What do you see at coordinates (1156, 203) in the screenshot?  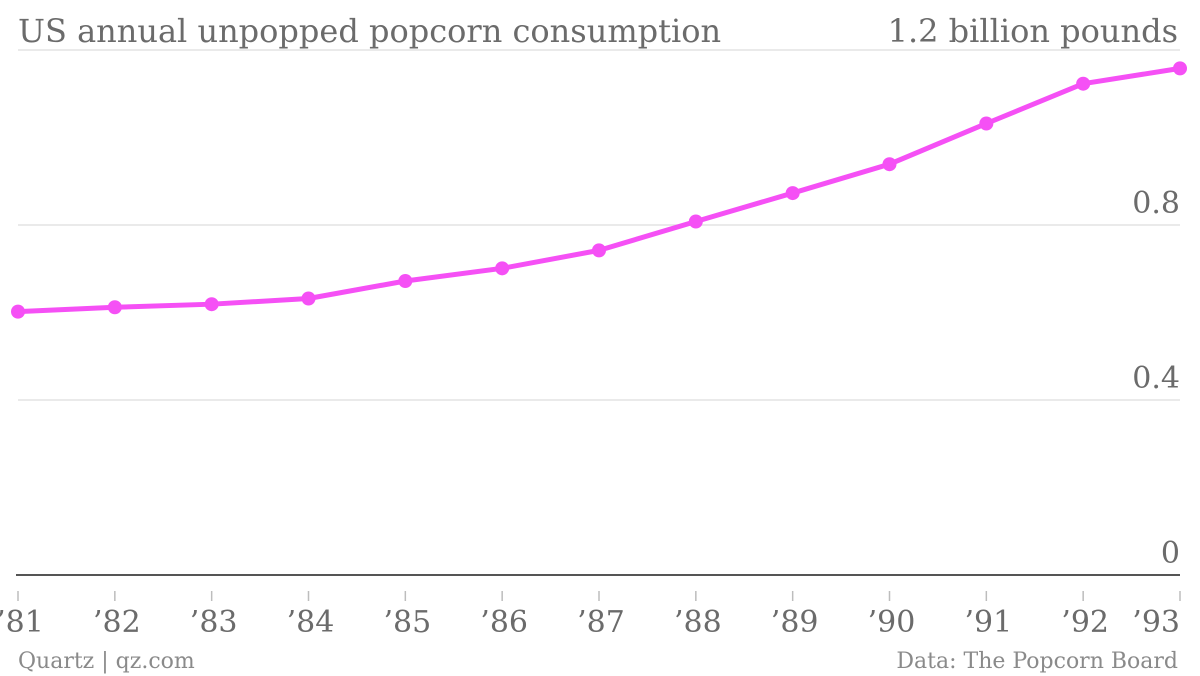 I see `y-tick-label: 0.8` at bounding box center [1156, 203].